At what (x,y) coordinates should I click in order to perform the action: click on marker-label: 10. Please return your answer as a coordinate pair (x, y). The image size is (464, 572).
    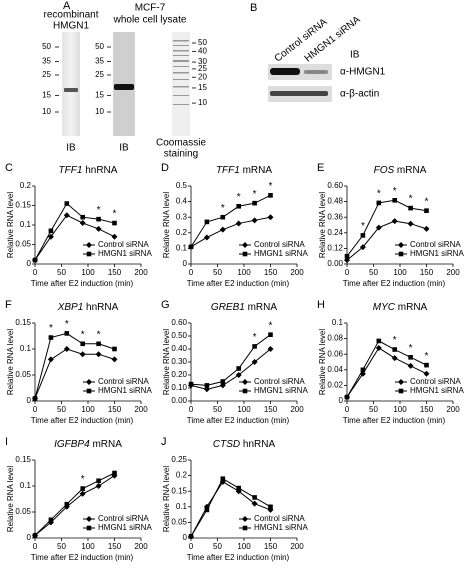
    Looking at the image, I should click on (99, 111).